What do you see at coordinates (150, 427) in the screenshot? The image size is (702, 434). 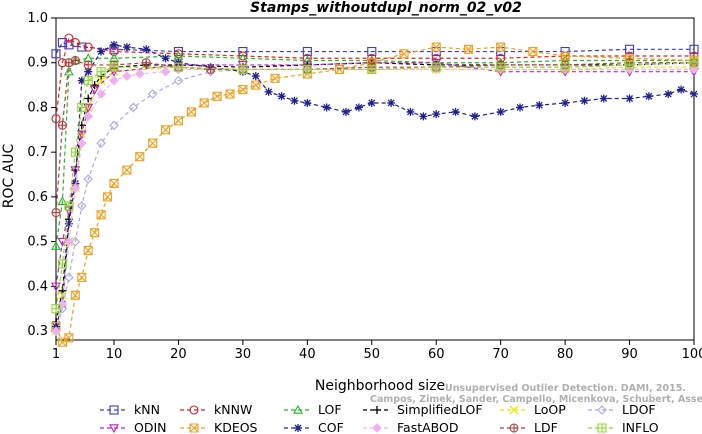 I see `legend-label-odin: ODIN` at bounding box center [150, 427].